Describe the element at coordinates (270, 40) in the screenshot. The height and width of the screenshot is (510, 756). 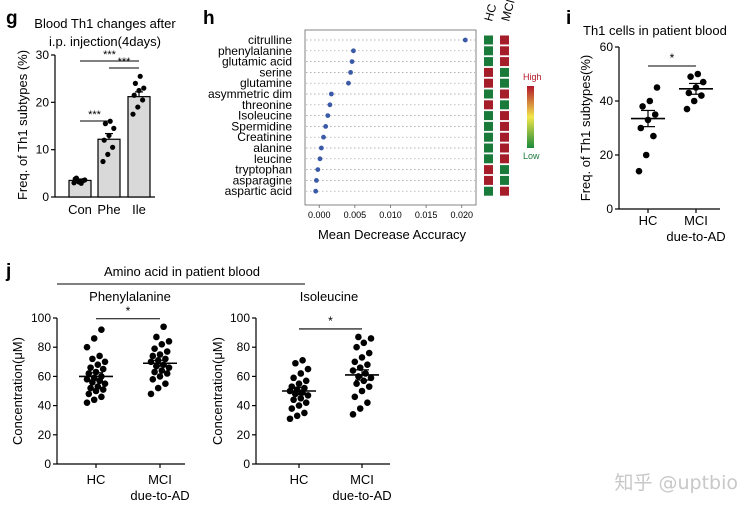
I see `feature-label: citrulline` at that location.